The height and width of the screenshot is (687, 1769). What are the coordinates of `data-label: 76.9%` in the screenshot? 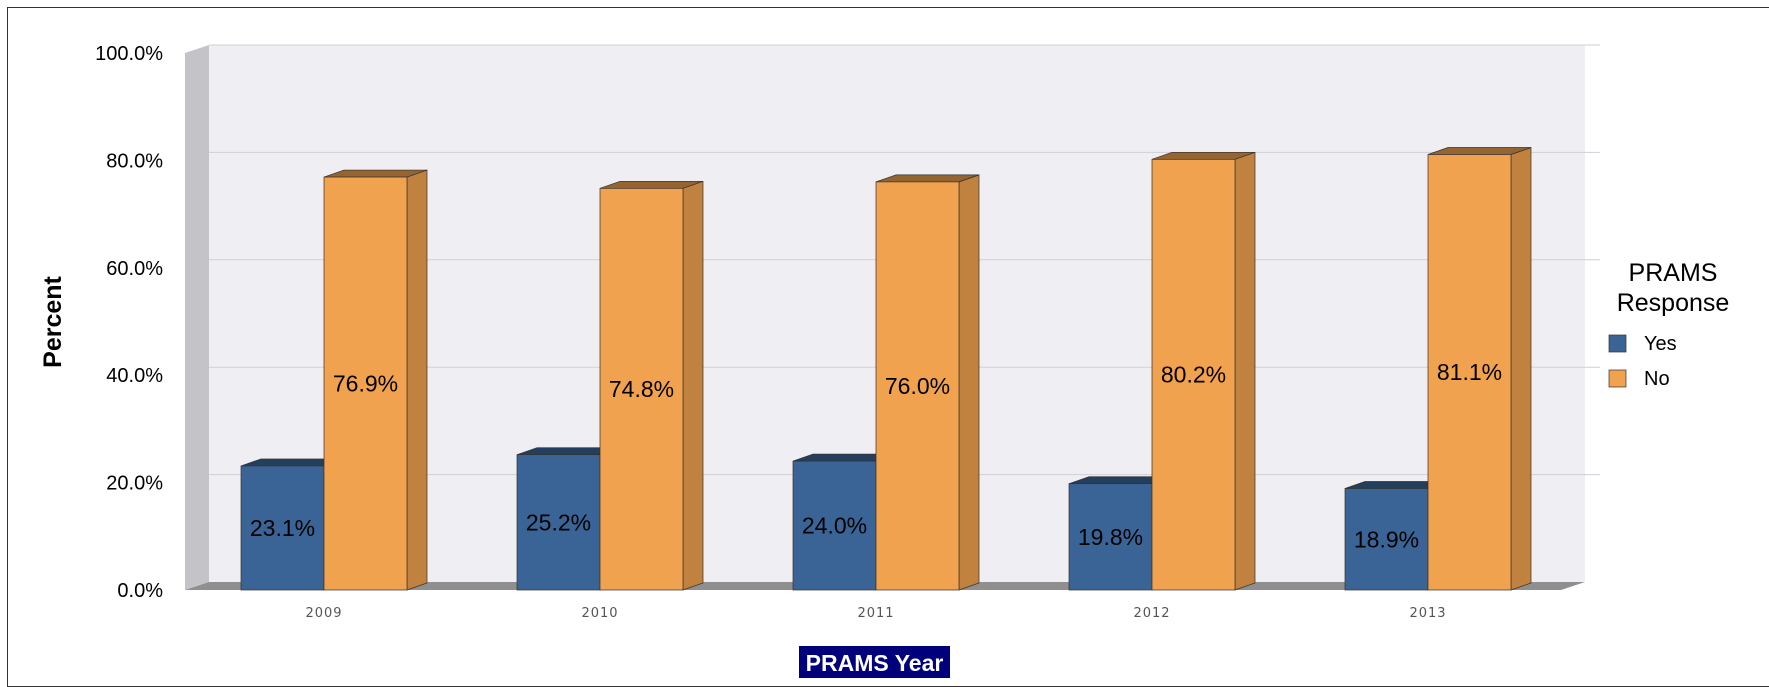 It's located at (365, 384).